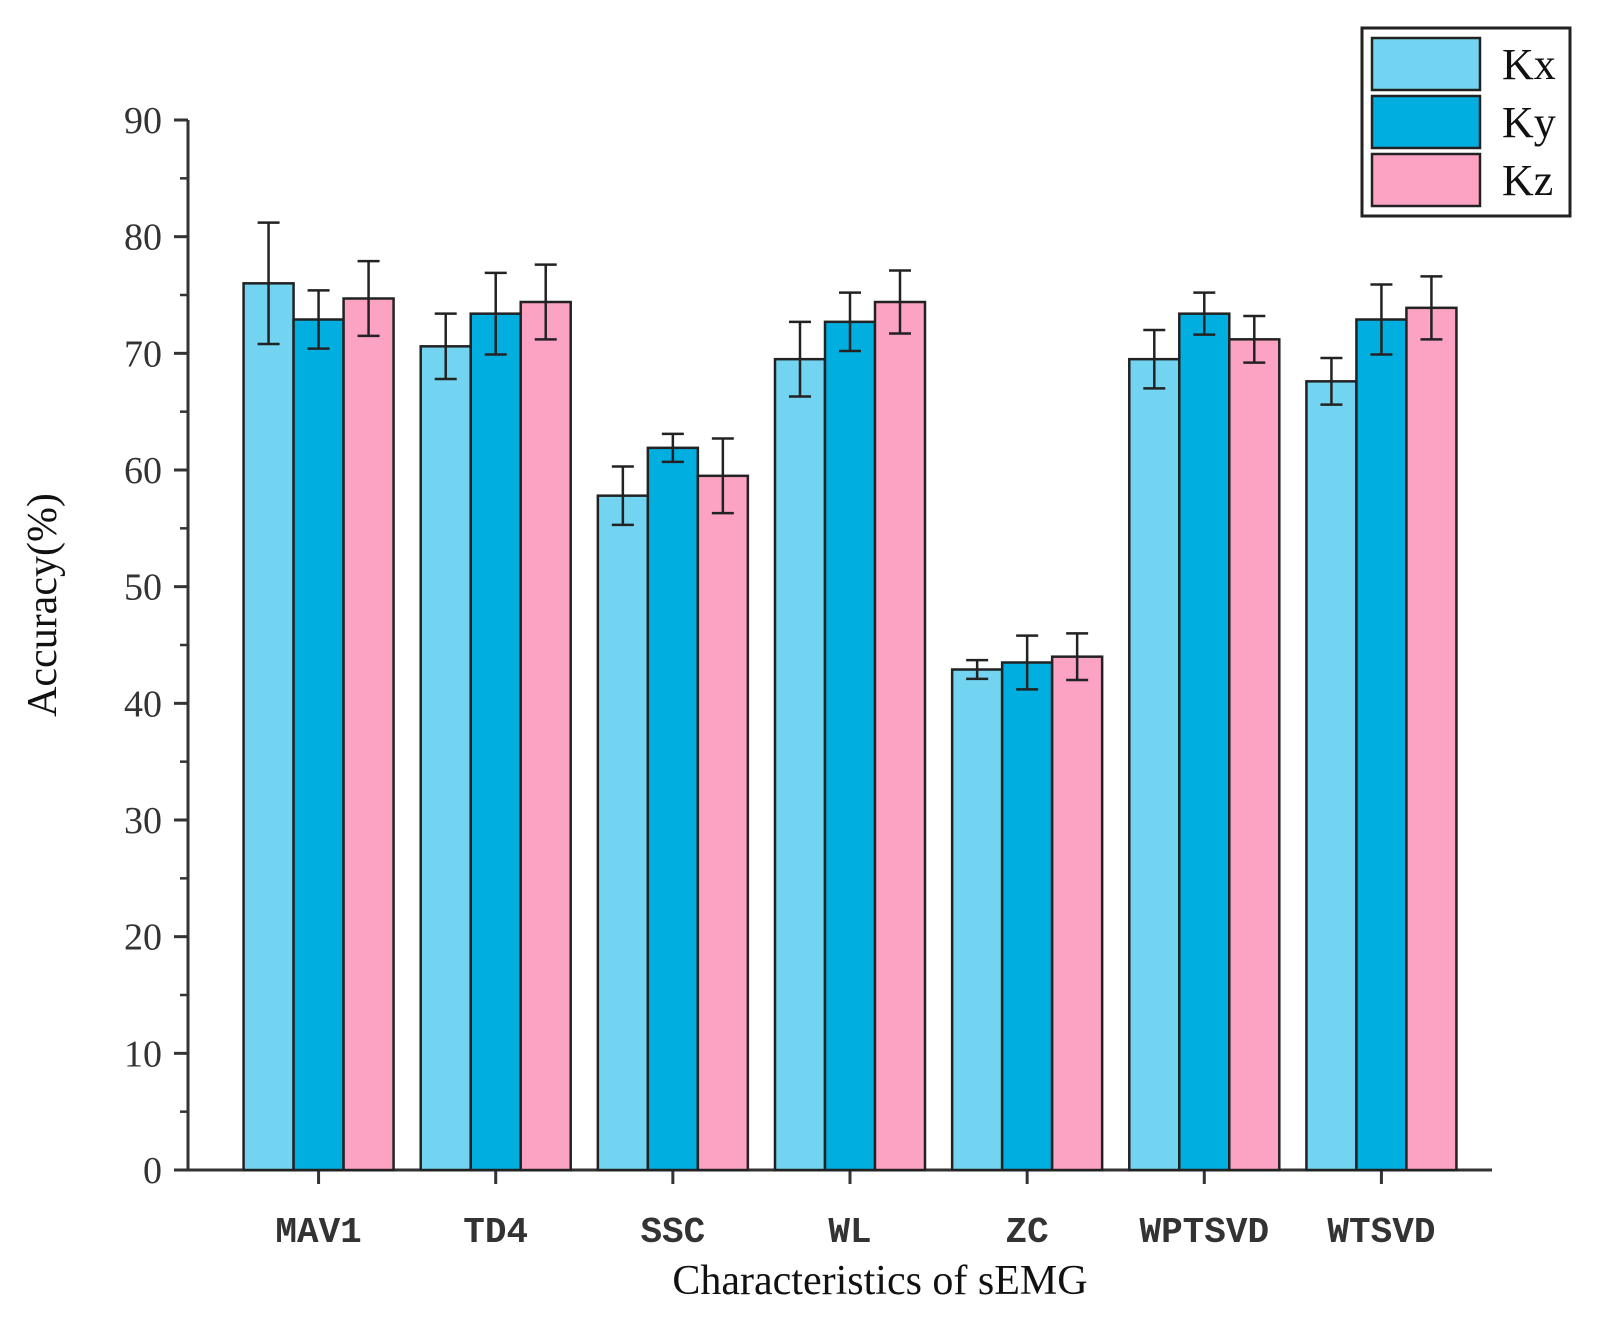  Describe the element at coordinates (152, 1171) in the screenshot. I see `y-tick-label: 0` at that location.